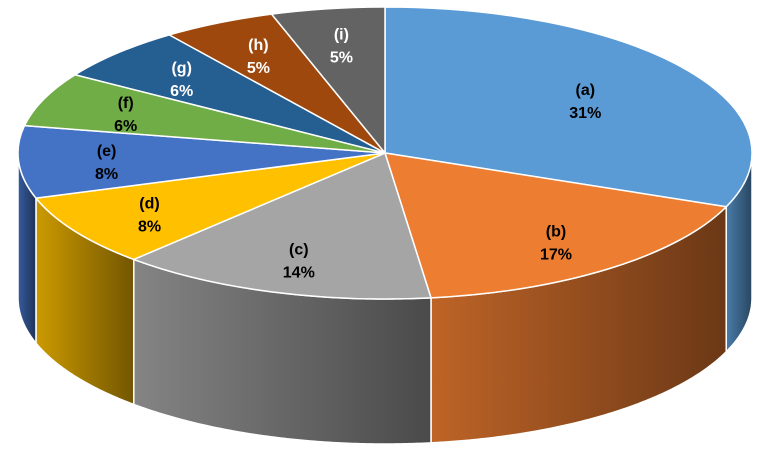  I want to click on slice-percent-h: 5%, so click(258, 68).